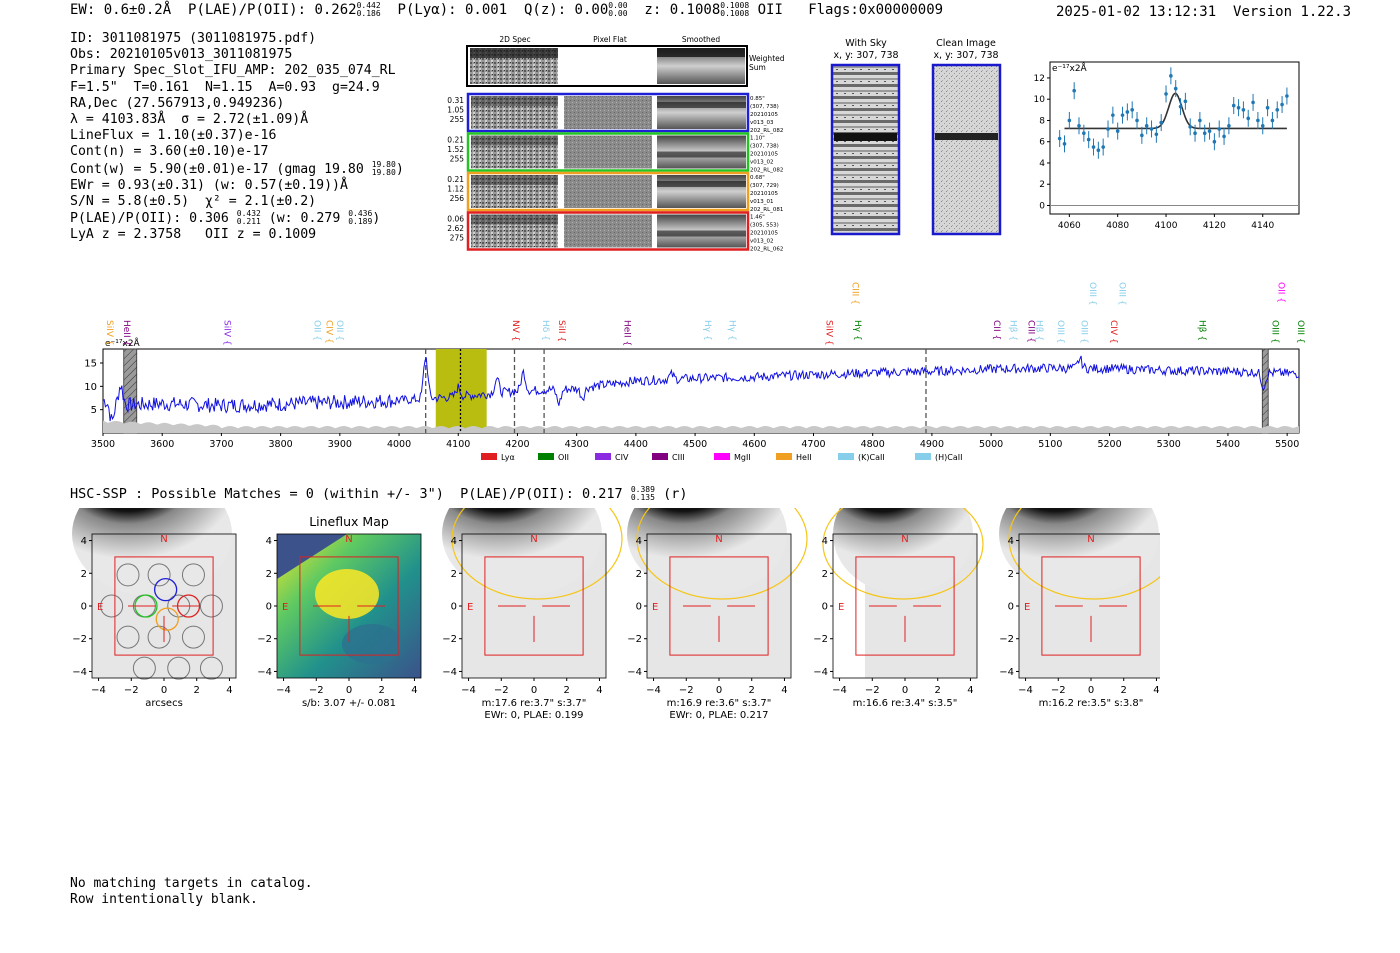  Describe the element at coordinates (682, 10) in the screenshot. I see `z-value: z: 0.1008` at that location.